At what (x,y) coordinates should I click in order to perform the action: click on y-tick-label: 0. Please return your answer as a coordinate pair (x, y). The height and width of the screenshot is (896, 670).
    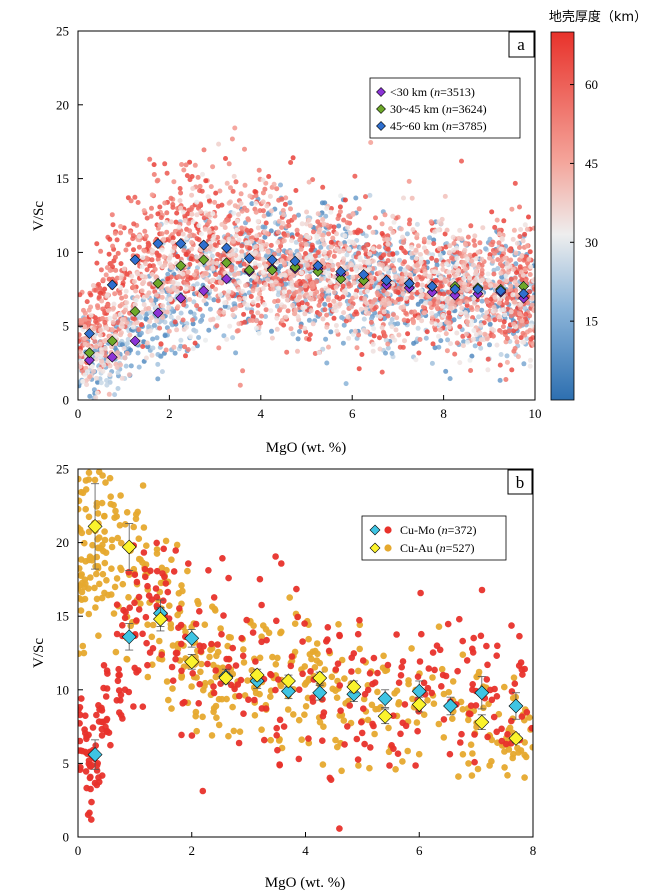
    Looking at the image, I should click on (66, 400).